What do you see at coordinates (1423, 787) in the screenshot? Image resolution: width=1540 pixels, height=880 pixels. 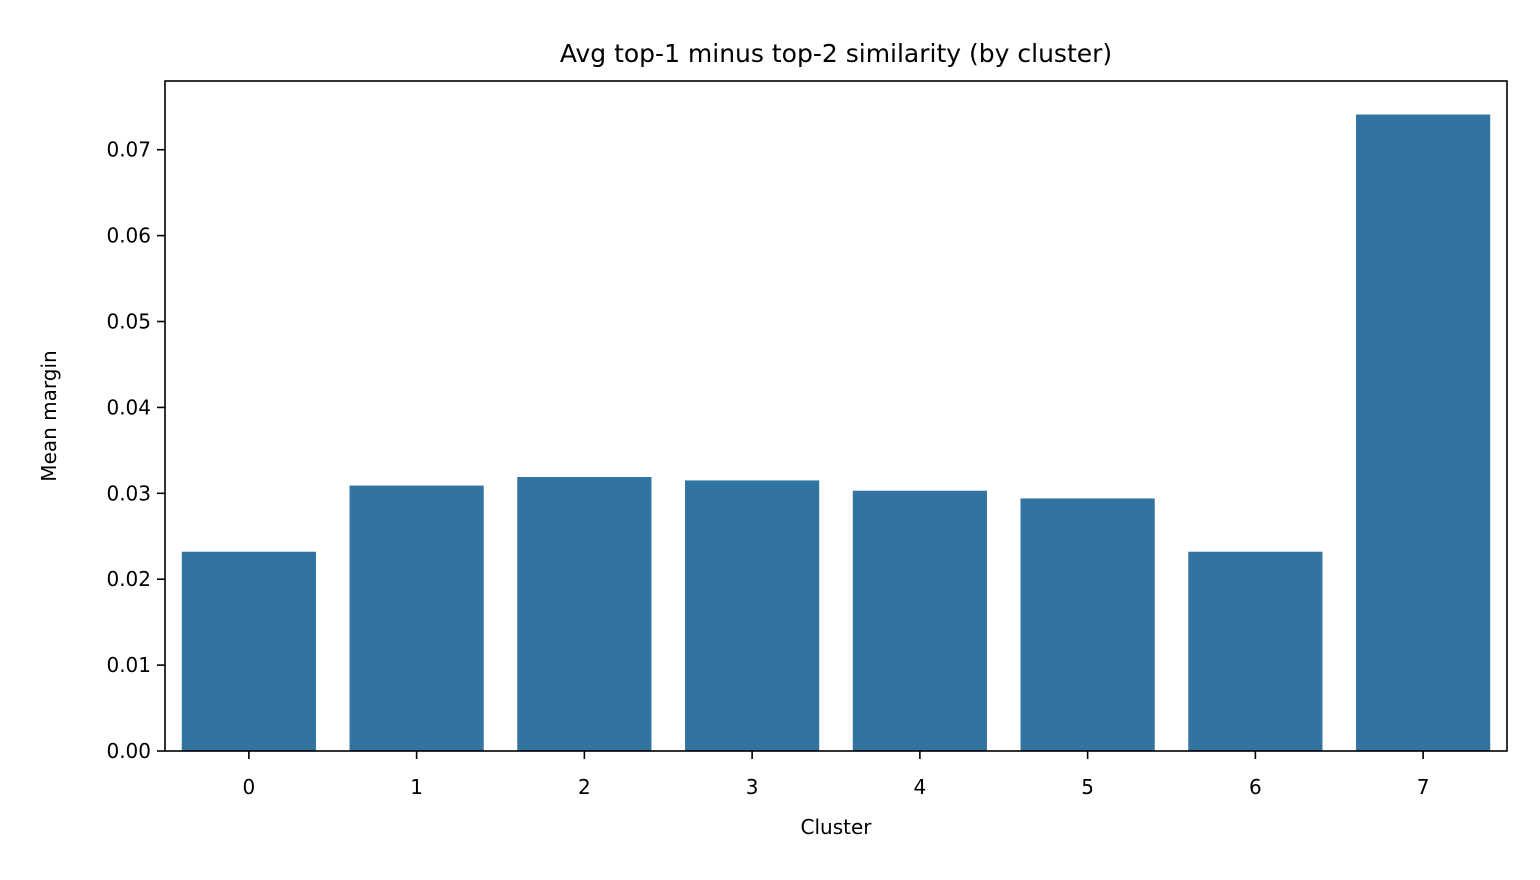 I see `x-tick-label: 7` at bounding box center [1423, 787].